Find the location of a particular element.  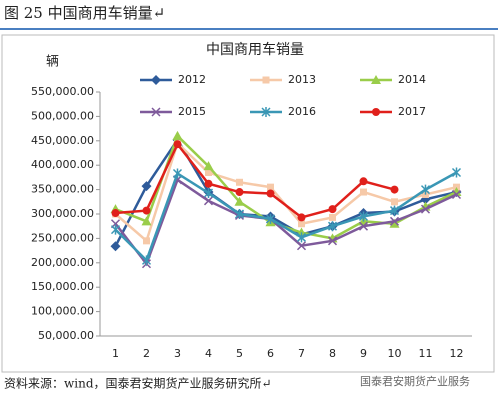

y-tick-label: 300,000.00 is located at coordinates (62, 213).